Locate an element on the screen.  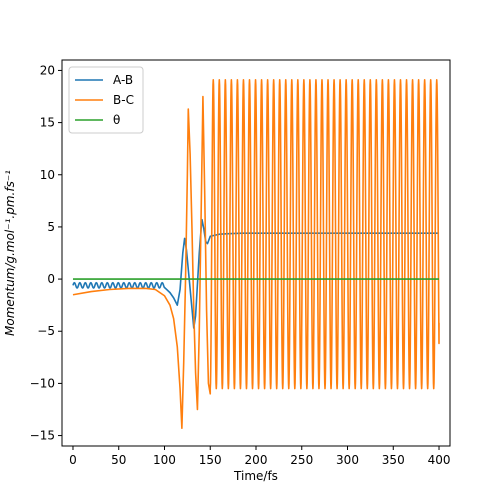
x-tick-label: 250 is located at coordinates (301, 460).